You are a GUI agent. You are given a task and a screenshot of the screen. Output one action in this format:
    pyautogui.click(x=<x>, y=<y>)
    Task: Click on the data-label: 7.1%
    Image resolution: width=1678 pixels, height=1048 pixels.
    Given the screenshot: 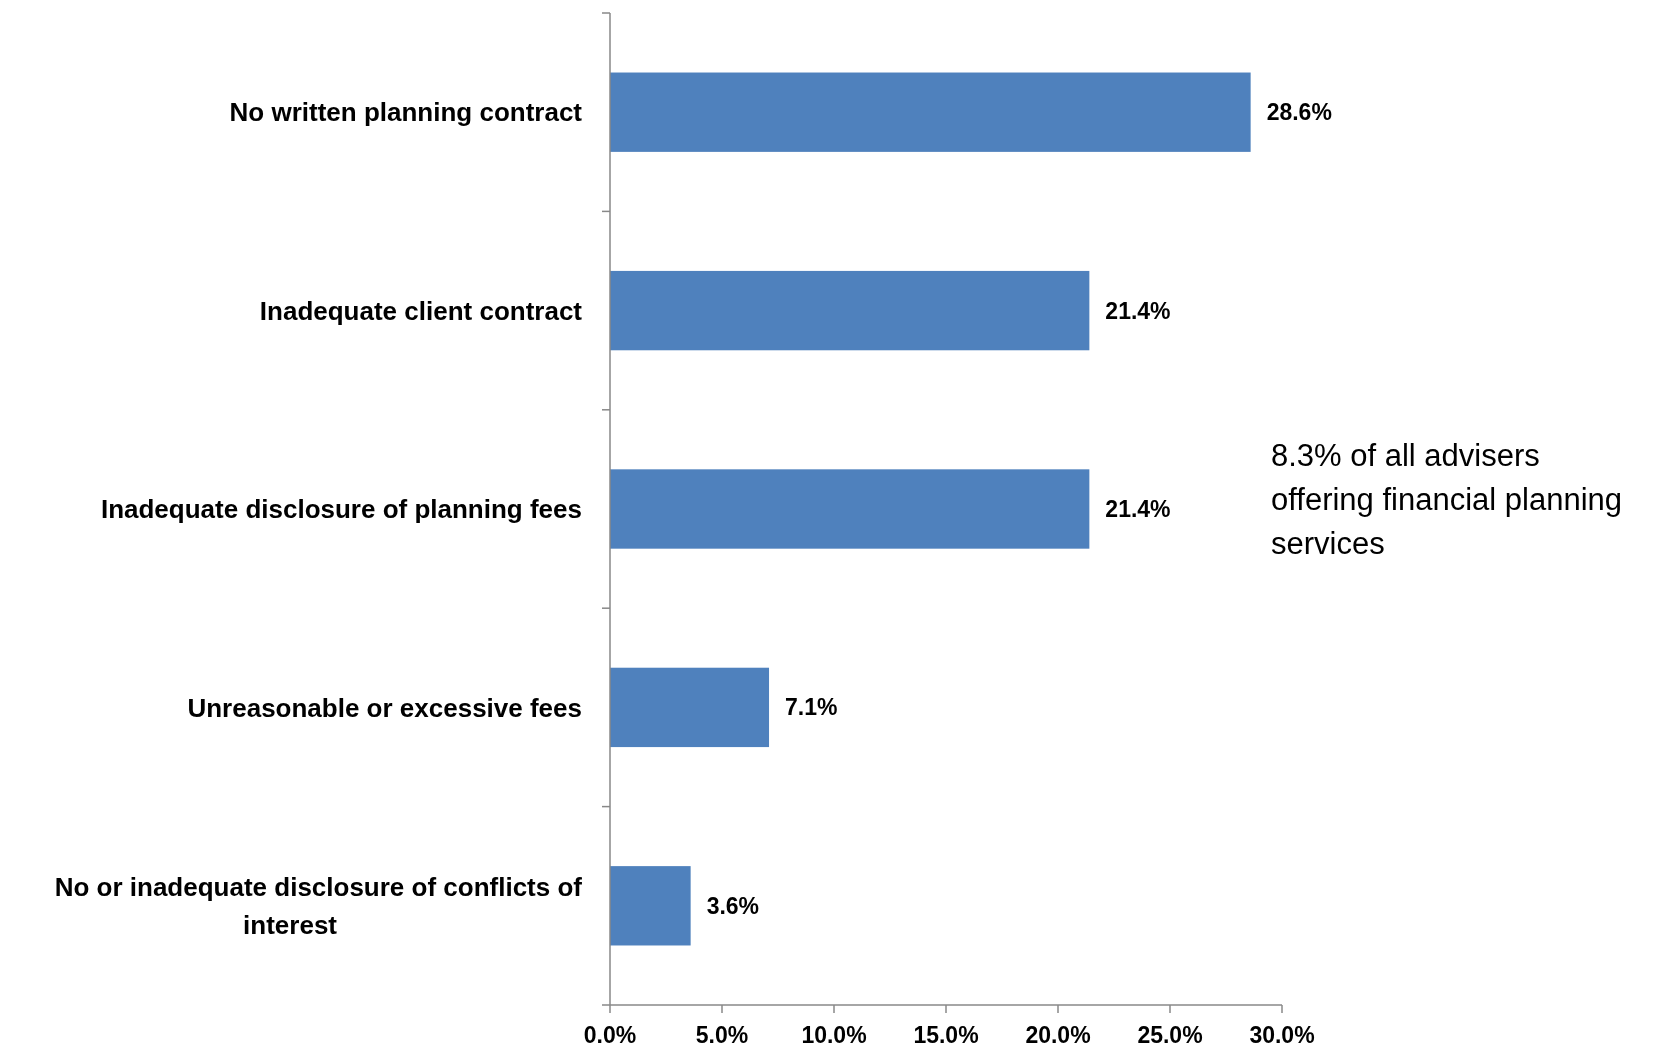 What is the action you would take?
    pyautogui.click(x=811, y=707)
    